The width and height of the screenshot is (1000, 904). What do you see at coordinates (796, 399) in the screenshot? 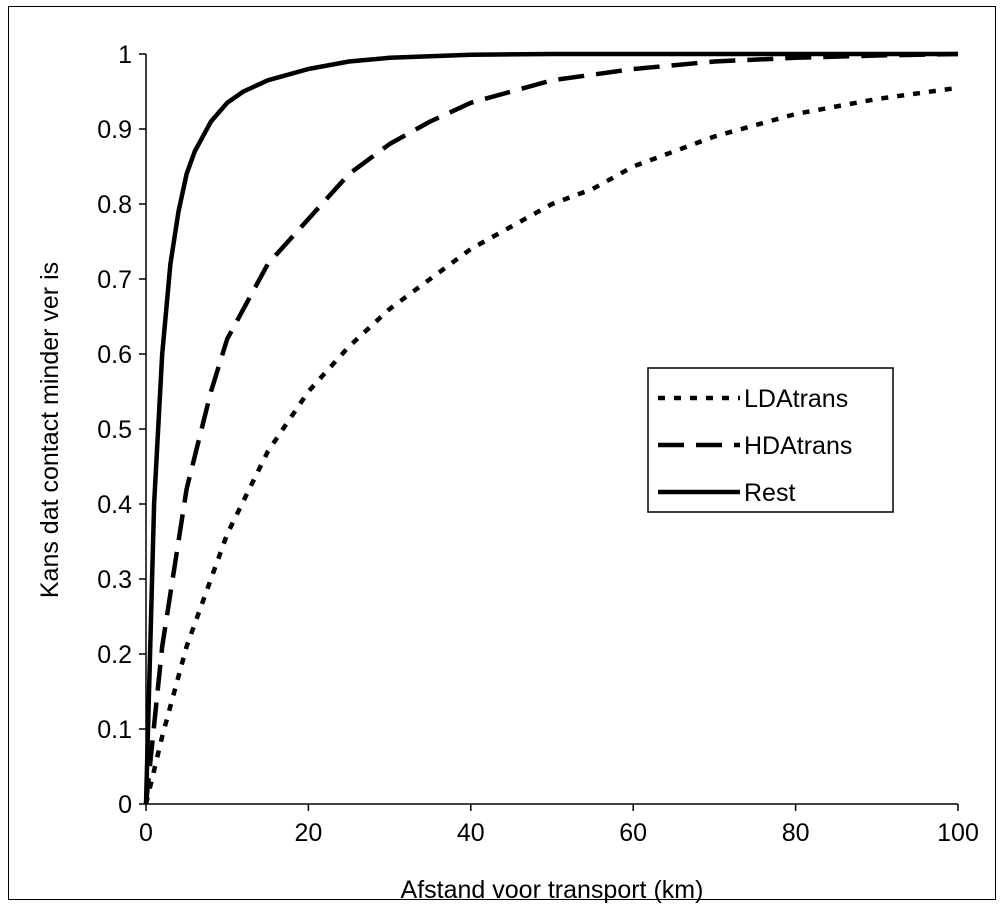
I see `legend-label-ldatrans: LDAtrans` at bounding box center [796, 399].